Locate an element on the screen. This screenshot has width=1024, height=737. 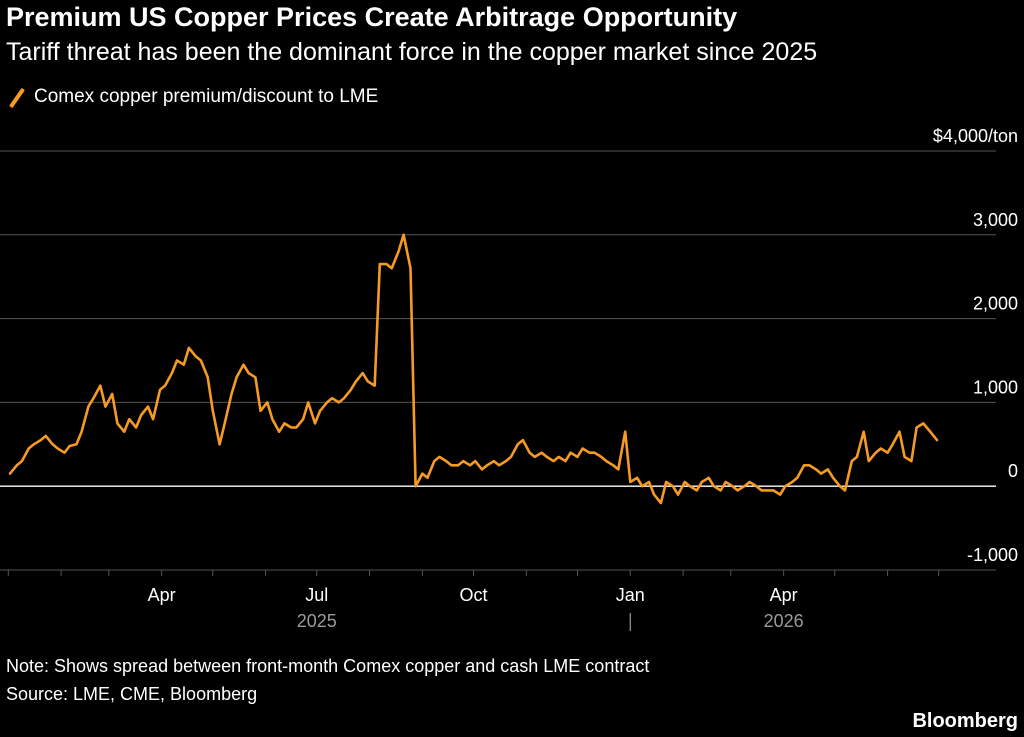
year-label: 2026 is located at coordinates (784, 621).